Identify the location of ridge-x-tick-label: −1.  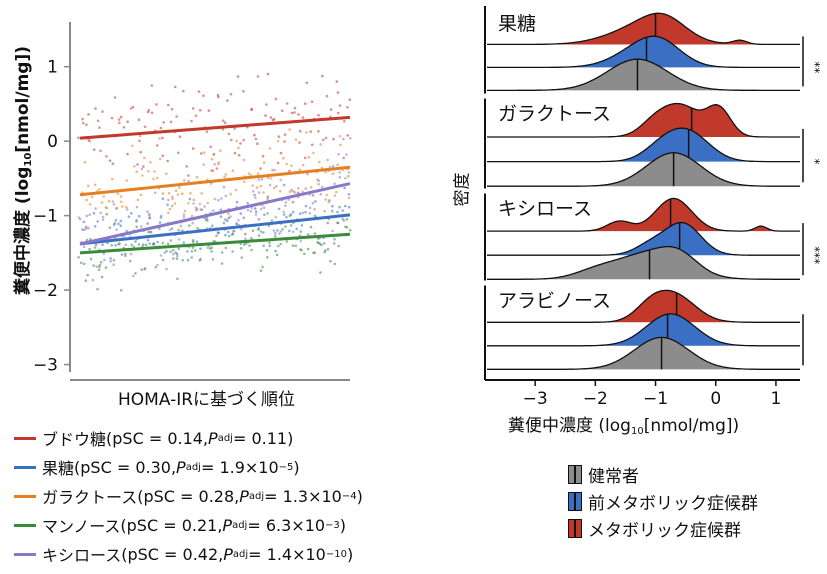
(655, 399).